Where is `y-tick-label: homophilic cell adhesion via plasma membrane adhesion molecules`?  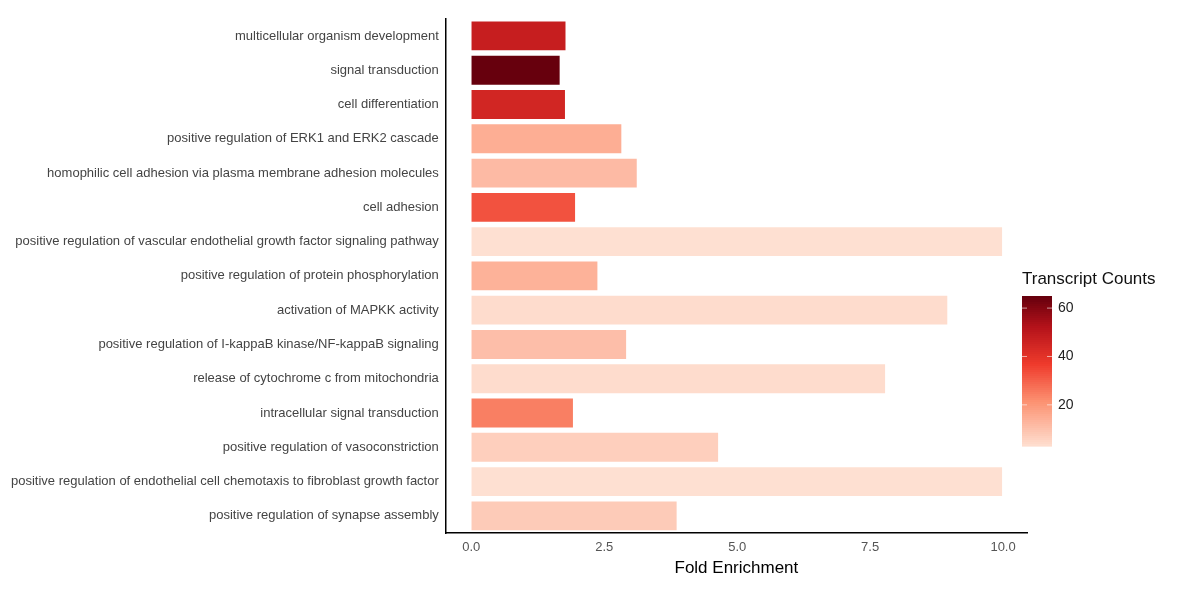 y-tick-label: homophilic cell adhesion via plasma membrane adhesion molecules is located at coordinates (243, 172).